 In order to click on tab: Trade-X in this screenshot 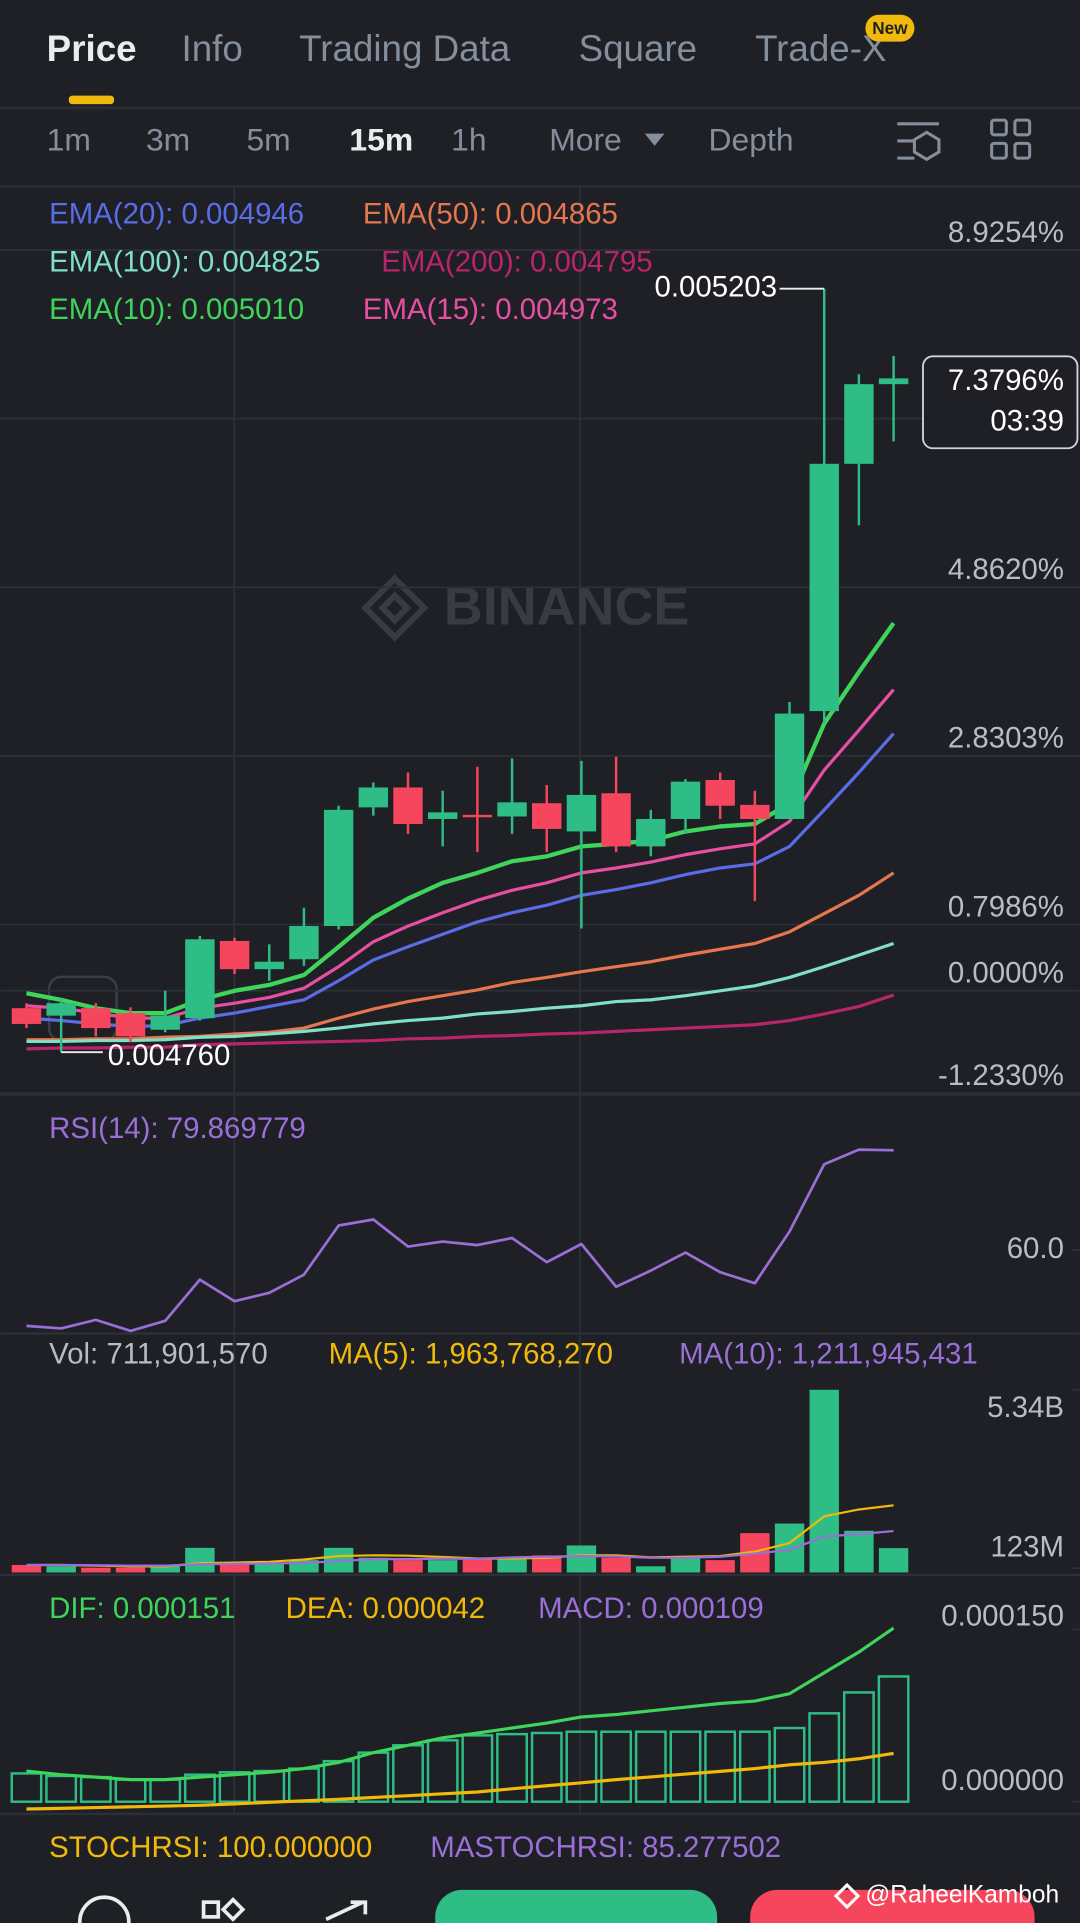, I will do `click(820, 48)`.